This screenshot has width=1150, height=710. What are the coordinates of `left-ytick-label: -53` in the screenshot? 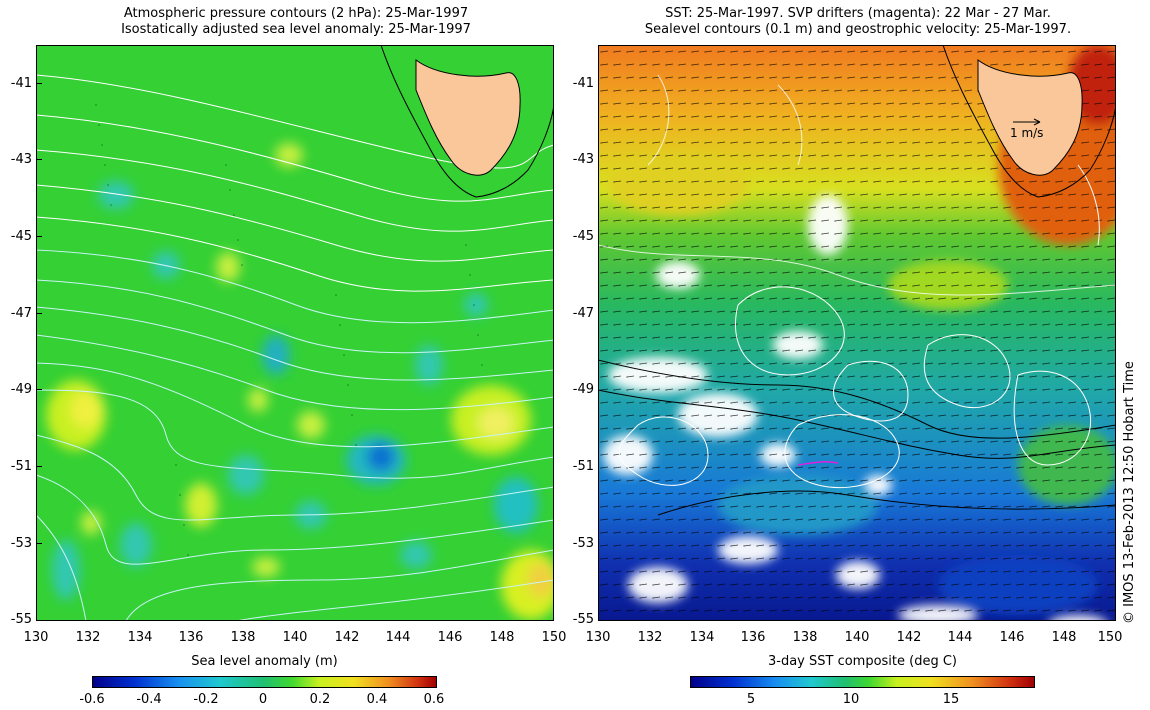 It's located at (21, 543).